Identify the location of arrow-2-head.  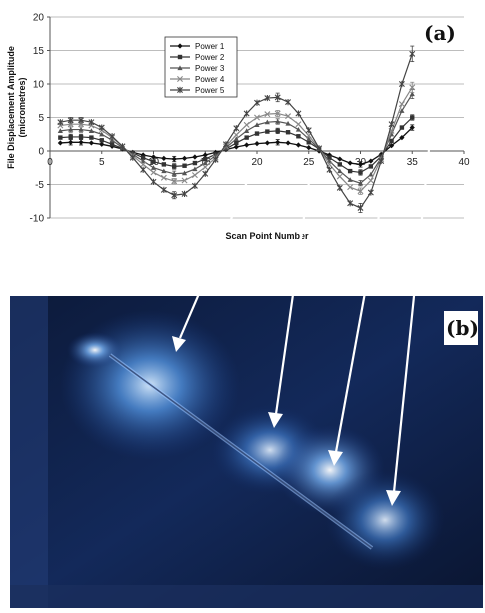
(275, 420).